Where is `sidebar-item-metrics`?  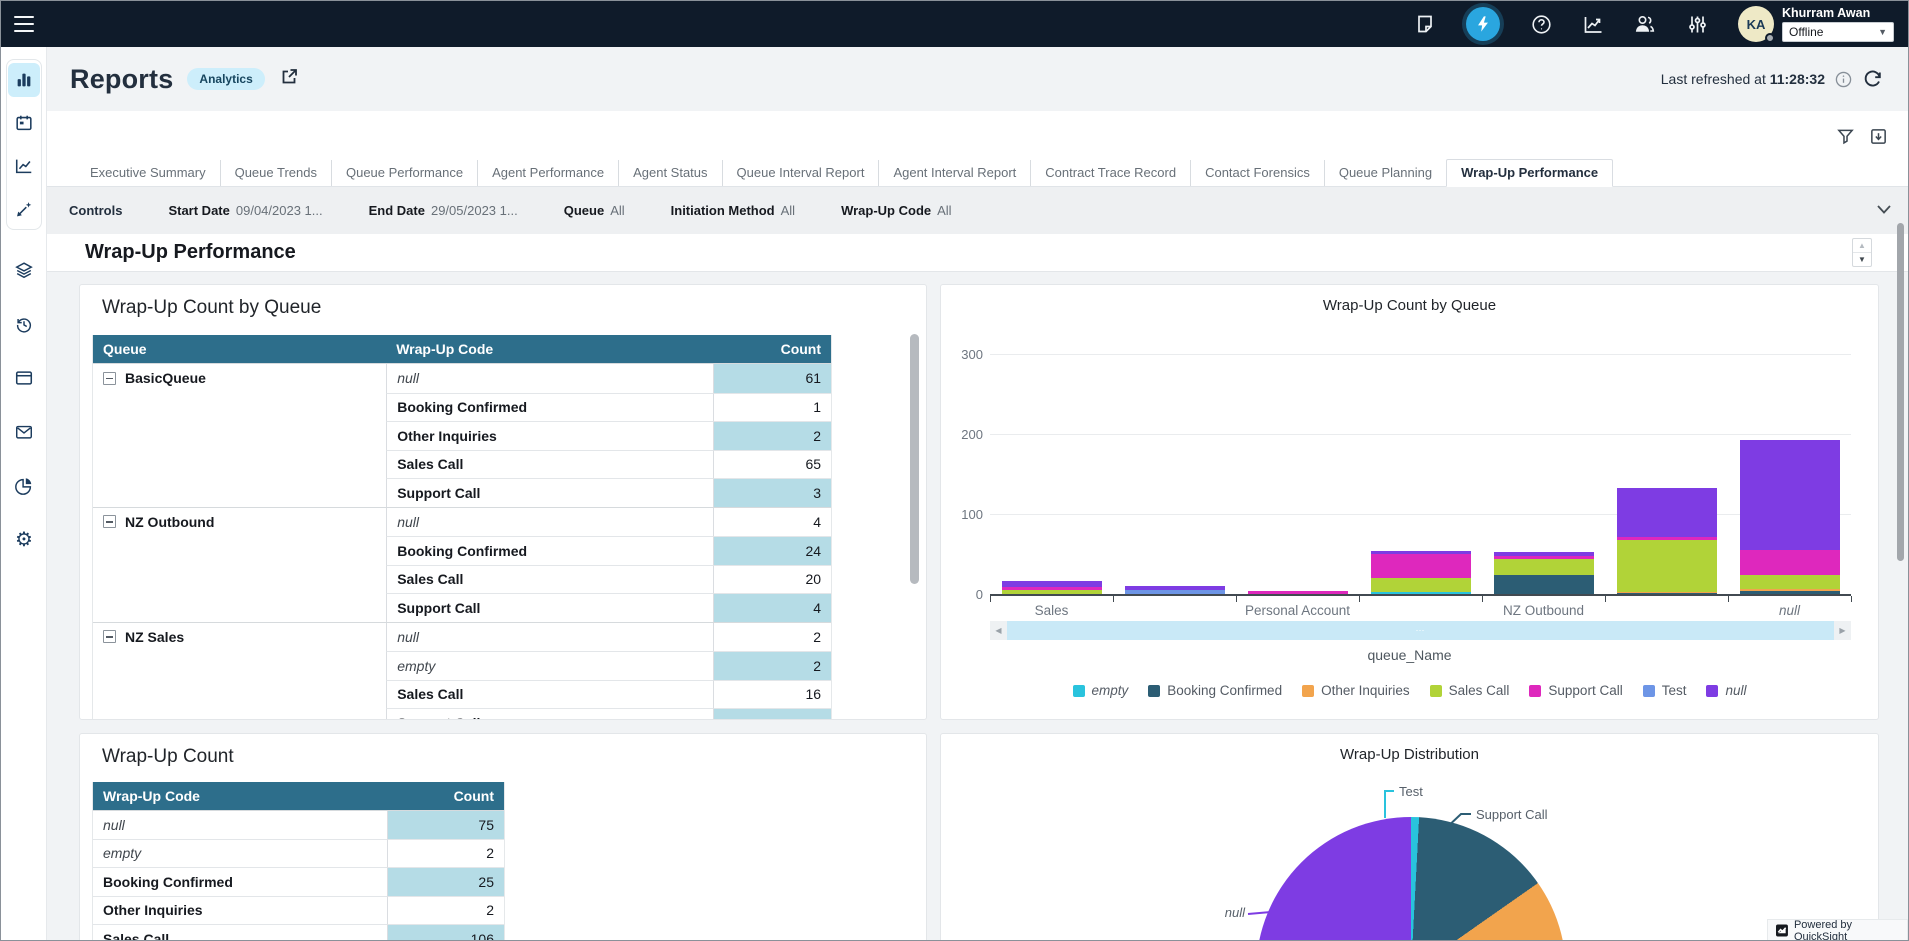
sidebar-item-metrics is located at coordinates (24, 166).